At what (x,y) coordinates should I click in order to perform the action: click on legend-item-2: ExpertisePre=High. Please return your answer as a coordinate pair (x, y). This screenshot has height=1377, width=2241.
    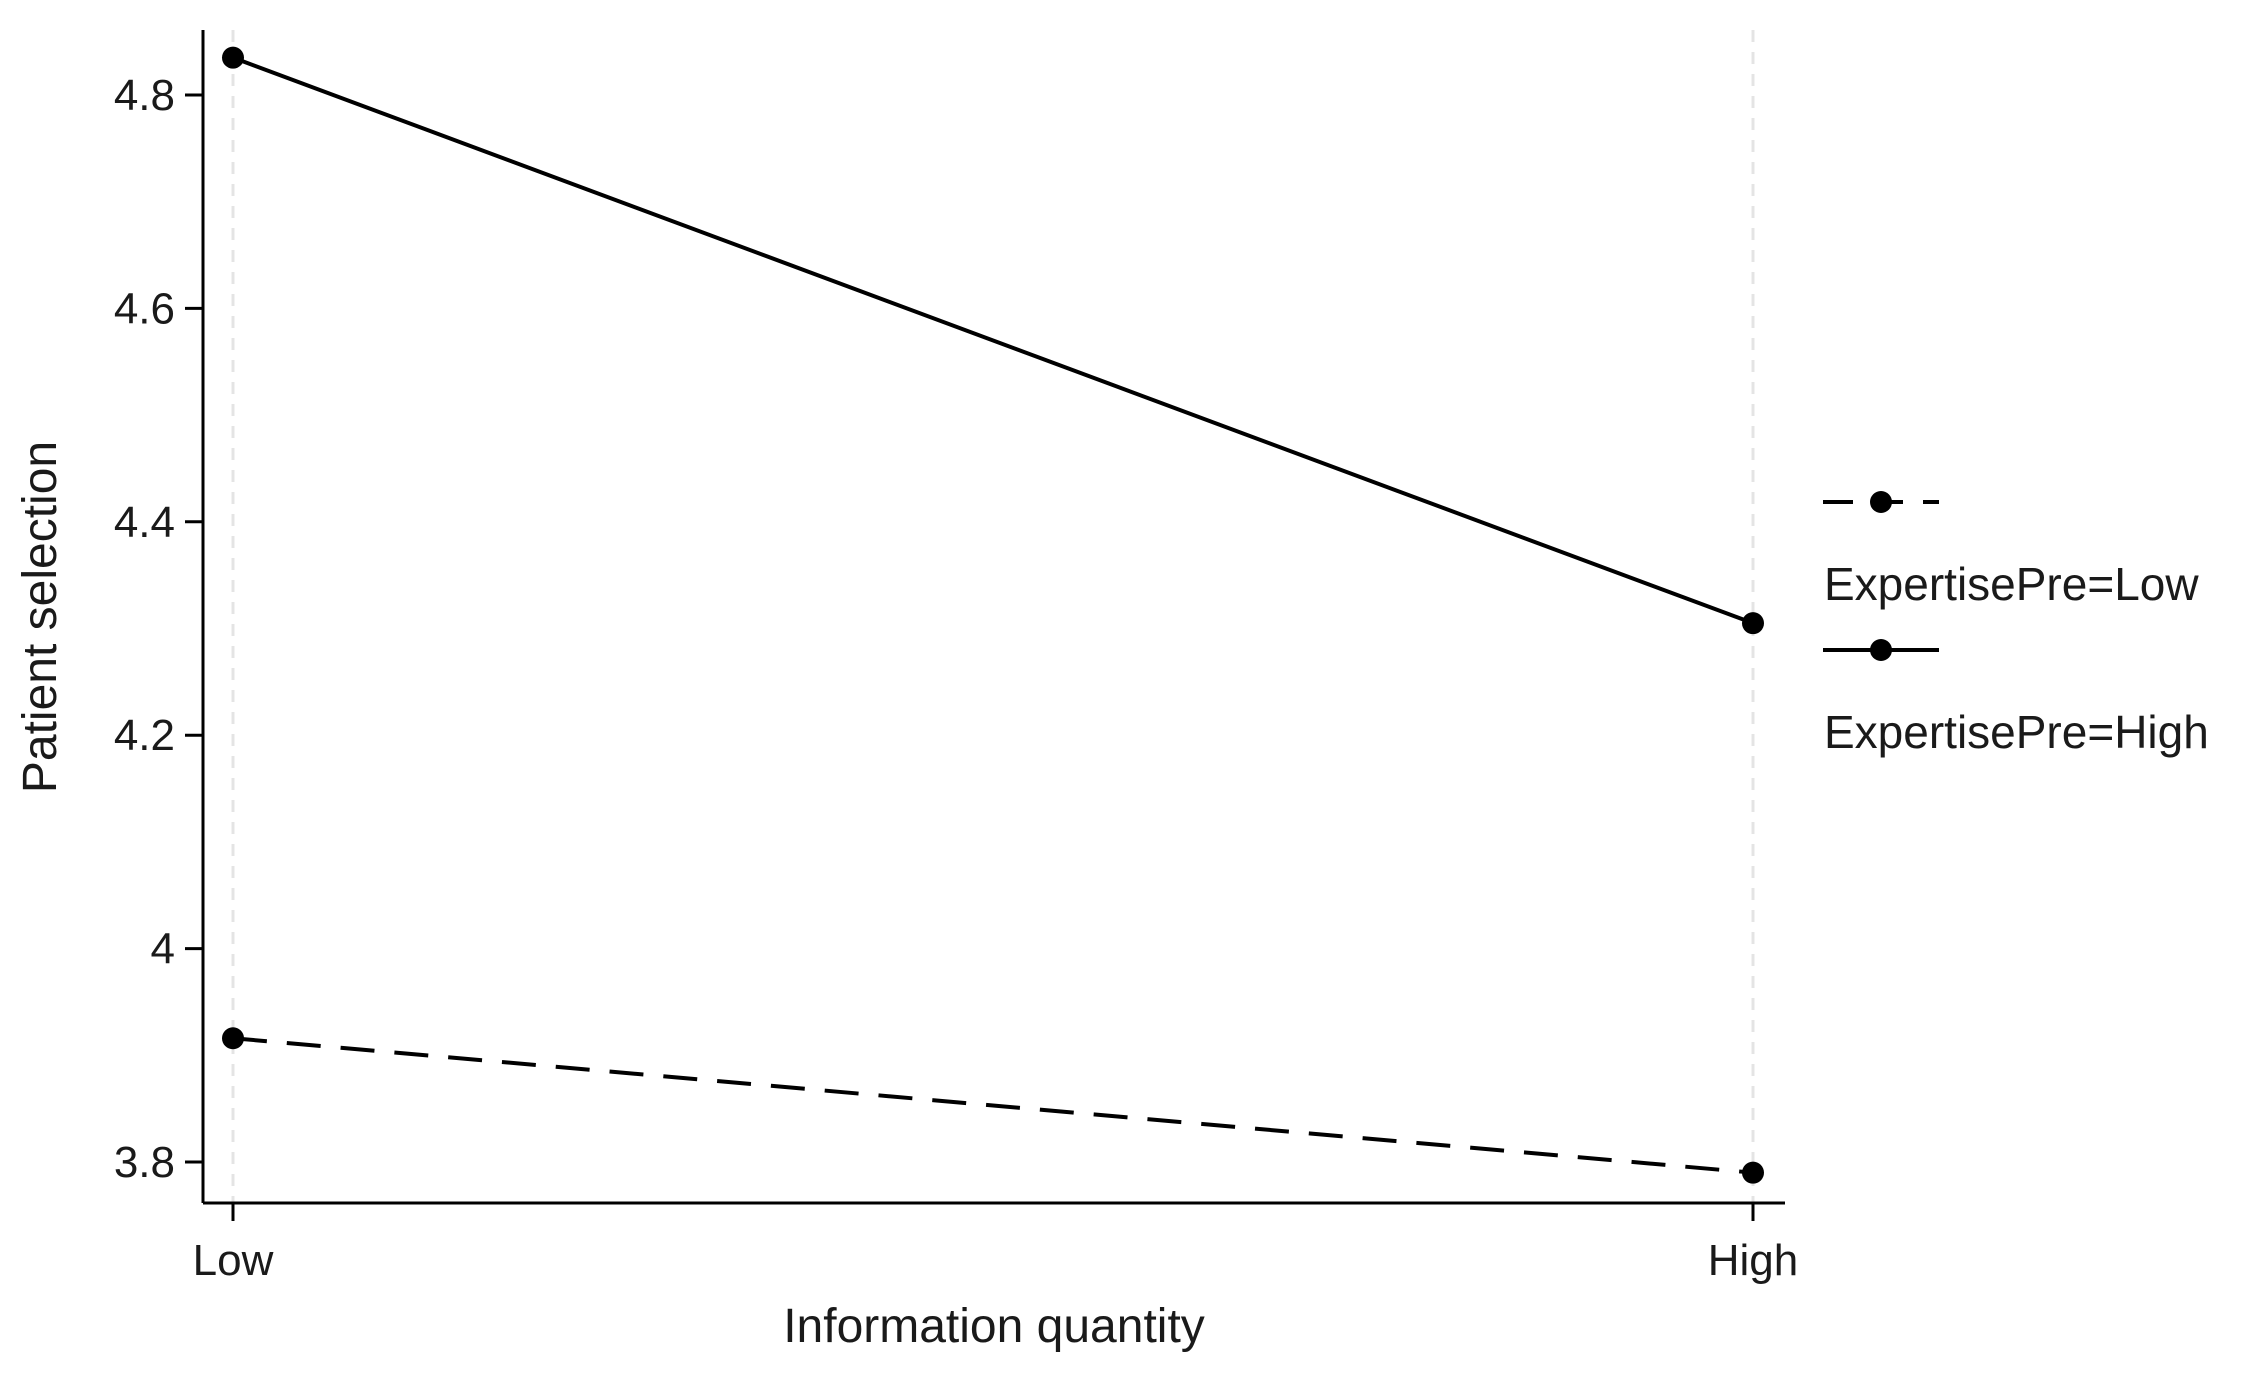
    Looking at the image, I should click on (2016, 698).